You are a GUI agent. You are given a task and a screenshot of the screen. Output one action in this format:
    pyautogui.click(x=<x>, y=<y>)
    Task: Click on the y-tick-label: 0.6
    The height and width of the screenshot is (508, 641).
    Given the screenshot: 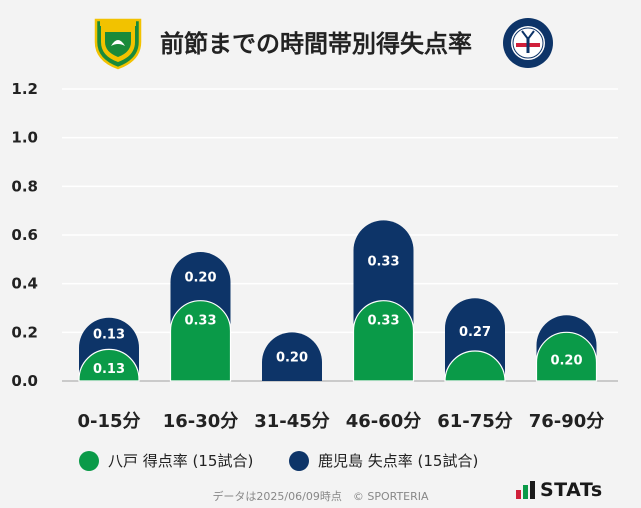 What is the action you would take?
    pyautogui.click(x=24, y=235)
    